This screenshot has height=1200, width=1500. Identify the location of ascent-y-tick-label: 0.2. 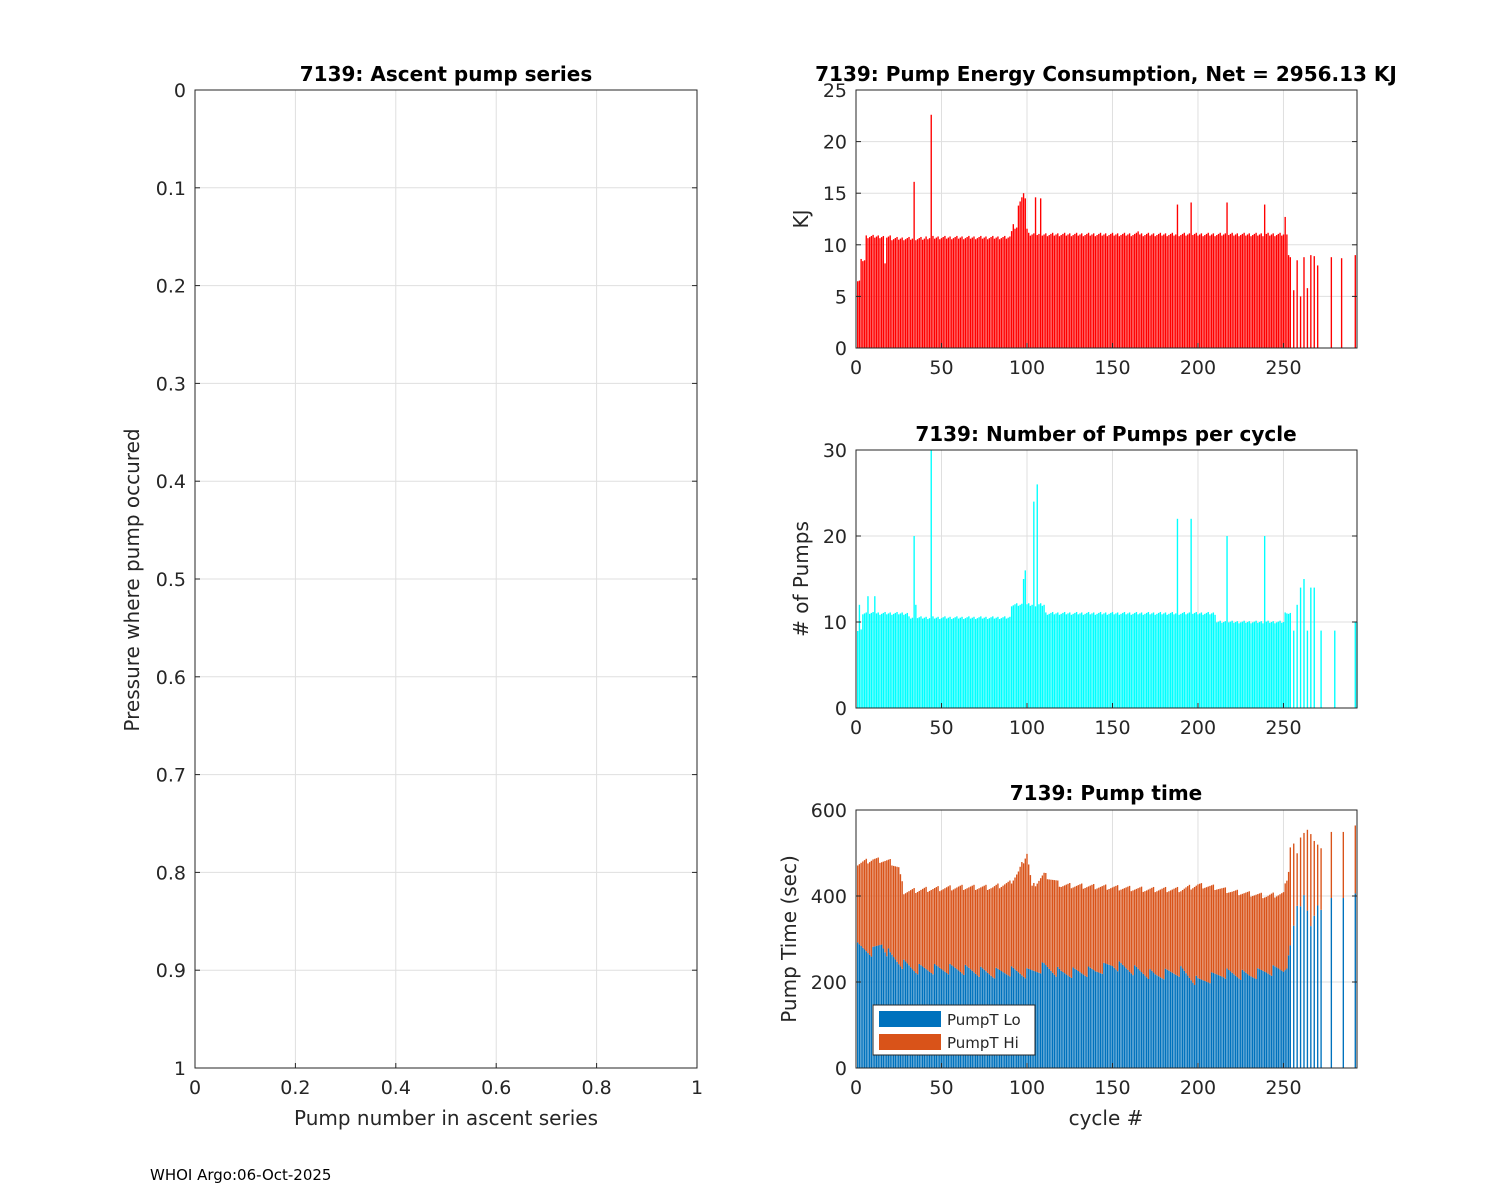
(171, 287).